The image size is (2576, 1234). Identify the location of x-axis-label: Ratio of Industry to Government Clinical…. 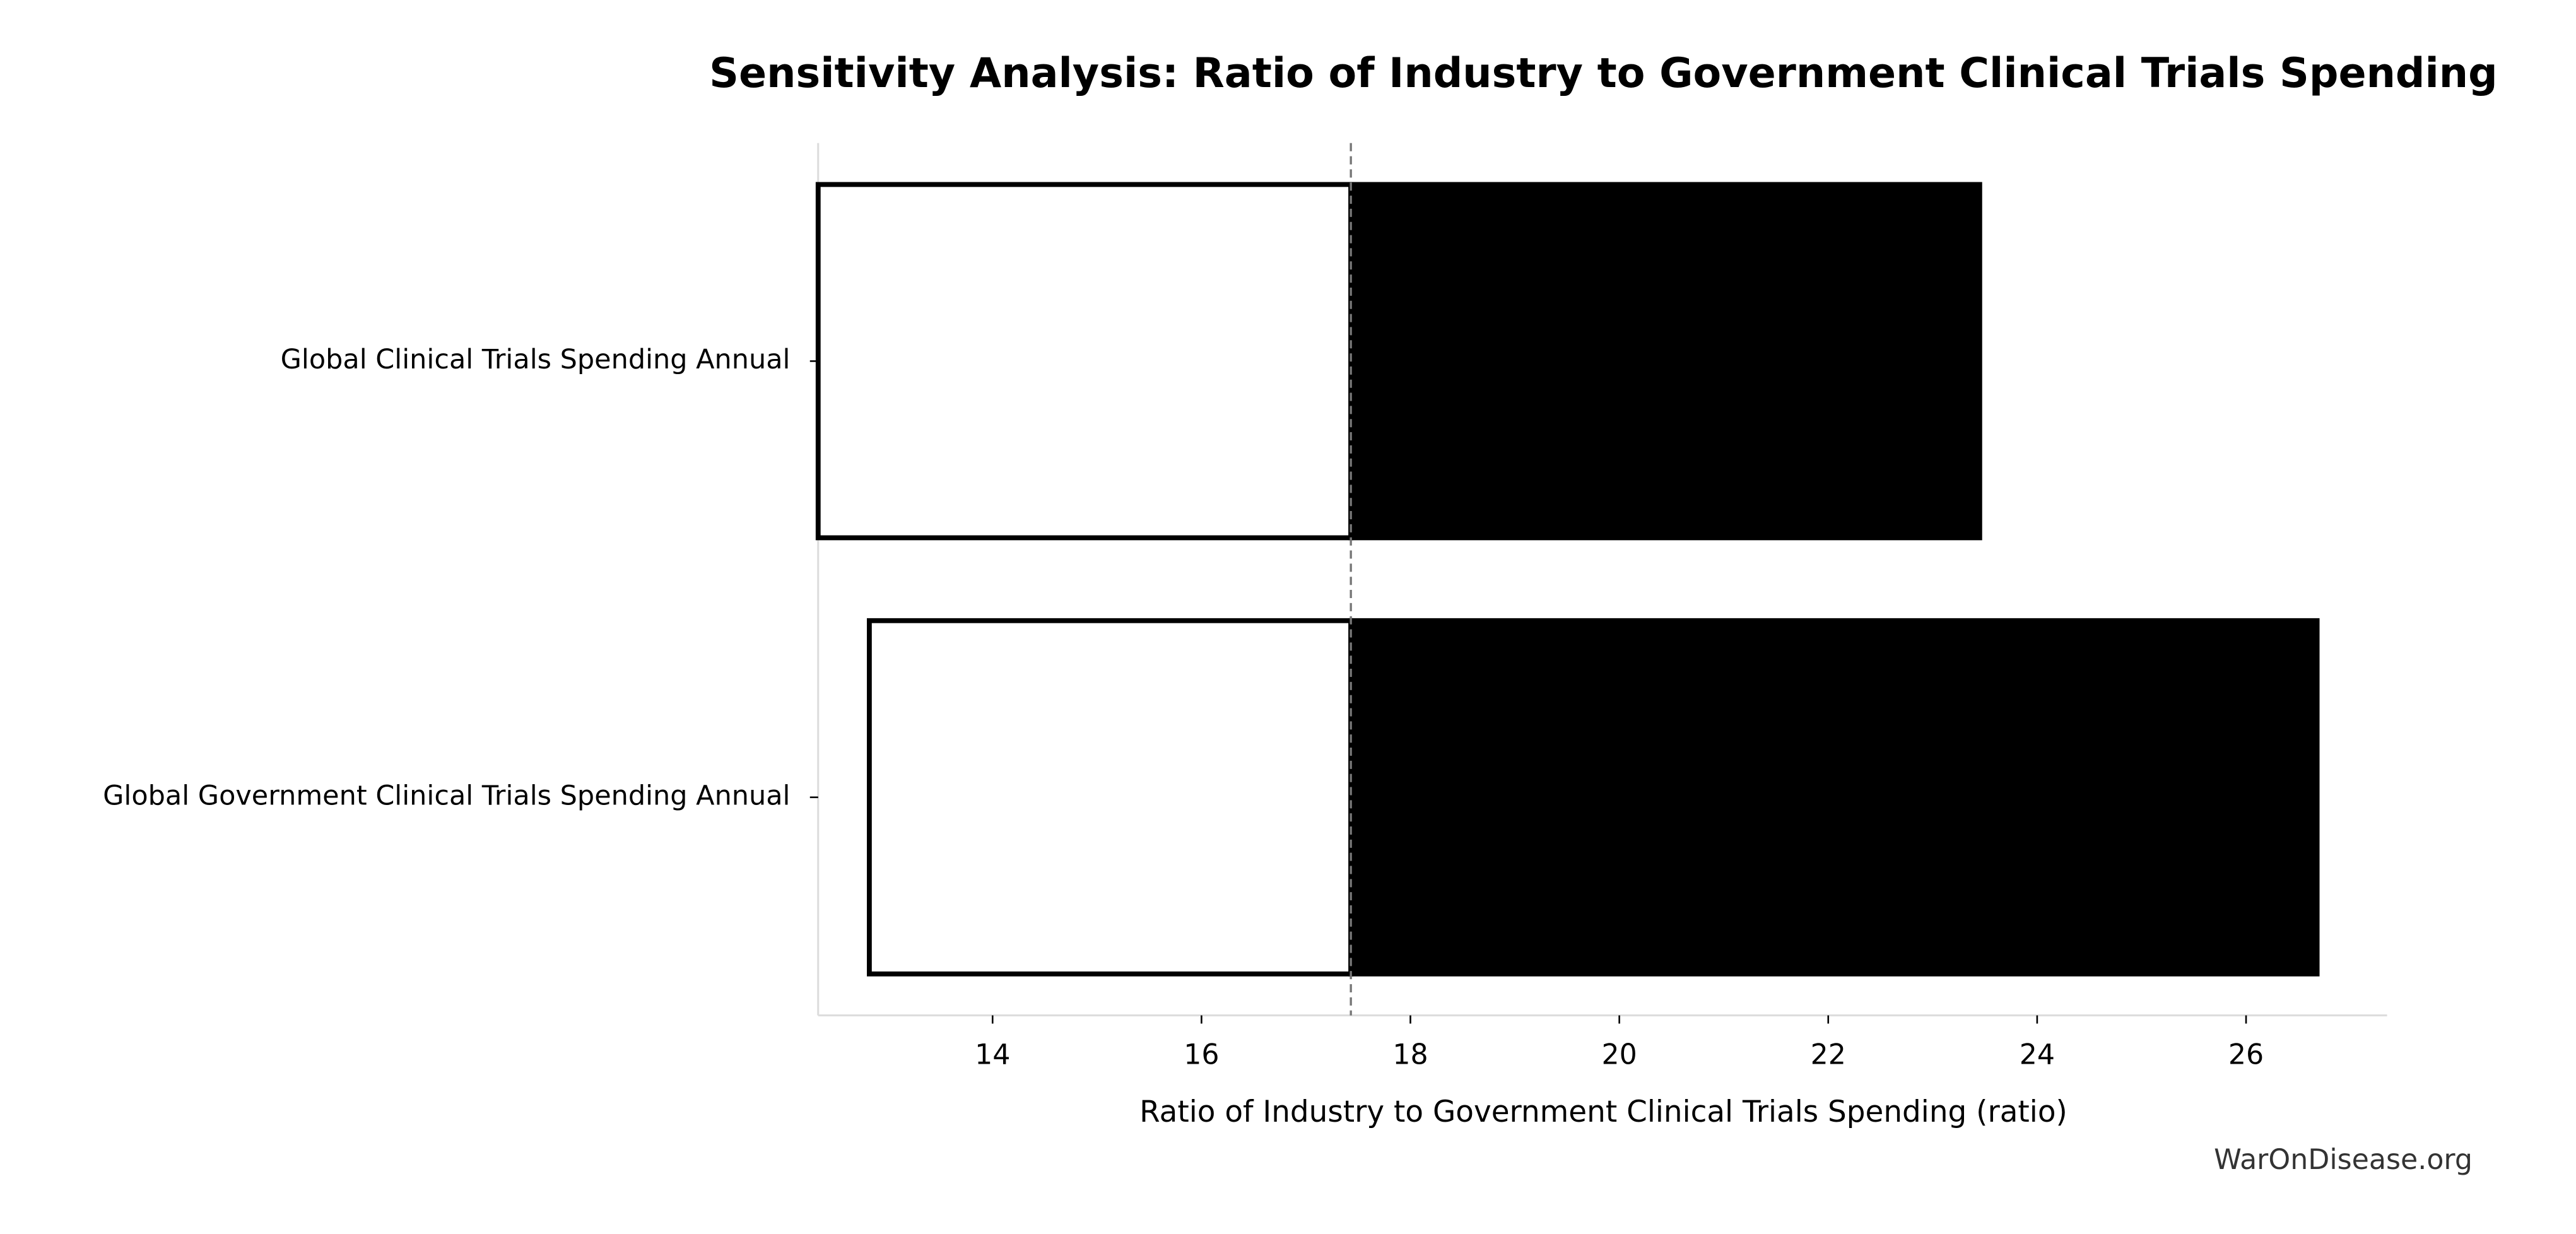
(1603, 1112).